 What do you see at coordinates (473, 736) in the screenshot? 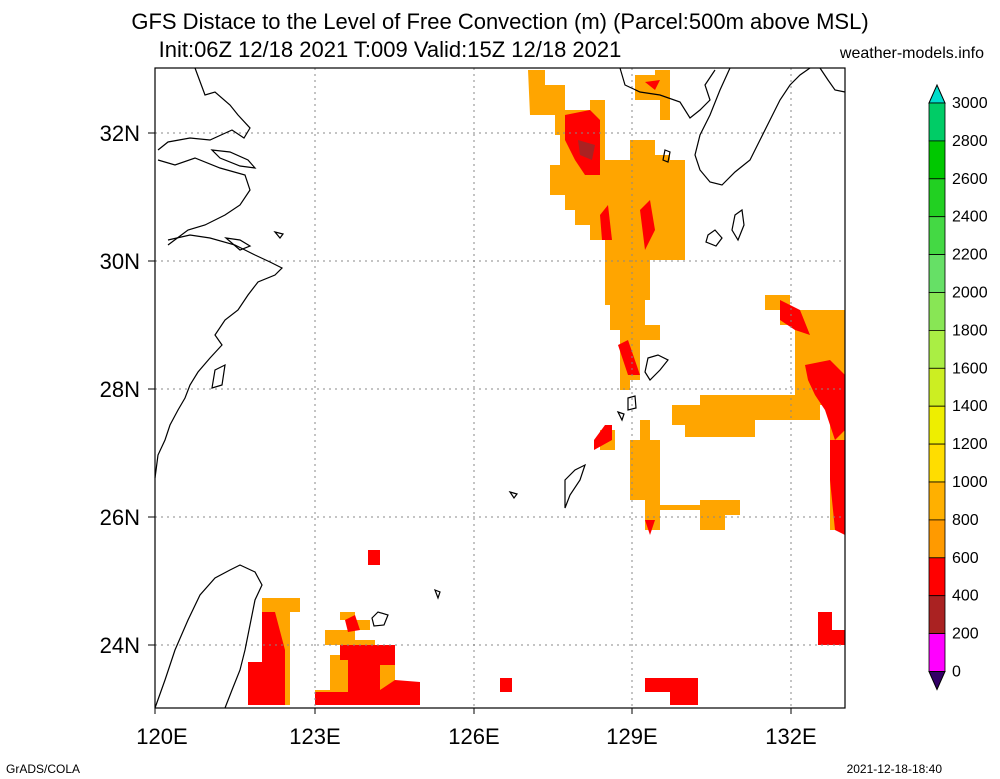
I see `x-tick-label: 126E` at bounding box center [473, 736].